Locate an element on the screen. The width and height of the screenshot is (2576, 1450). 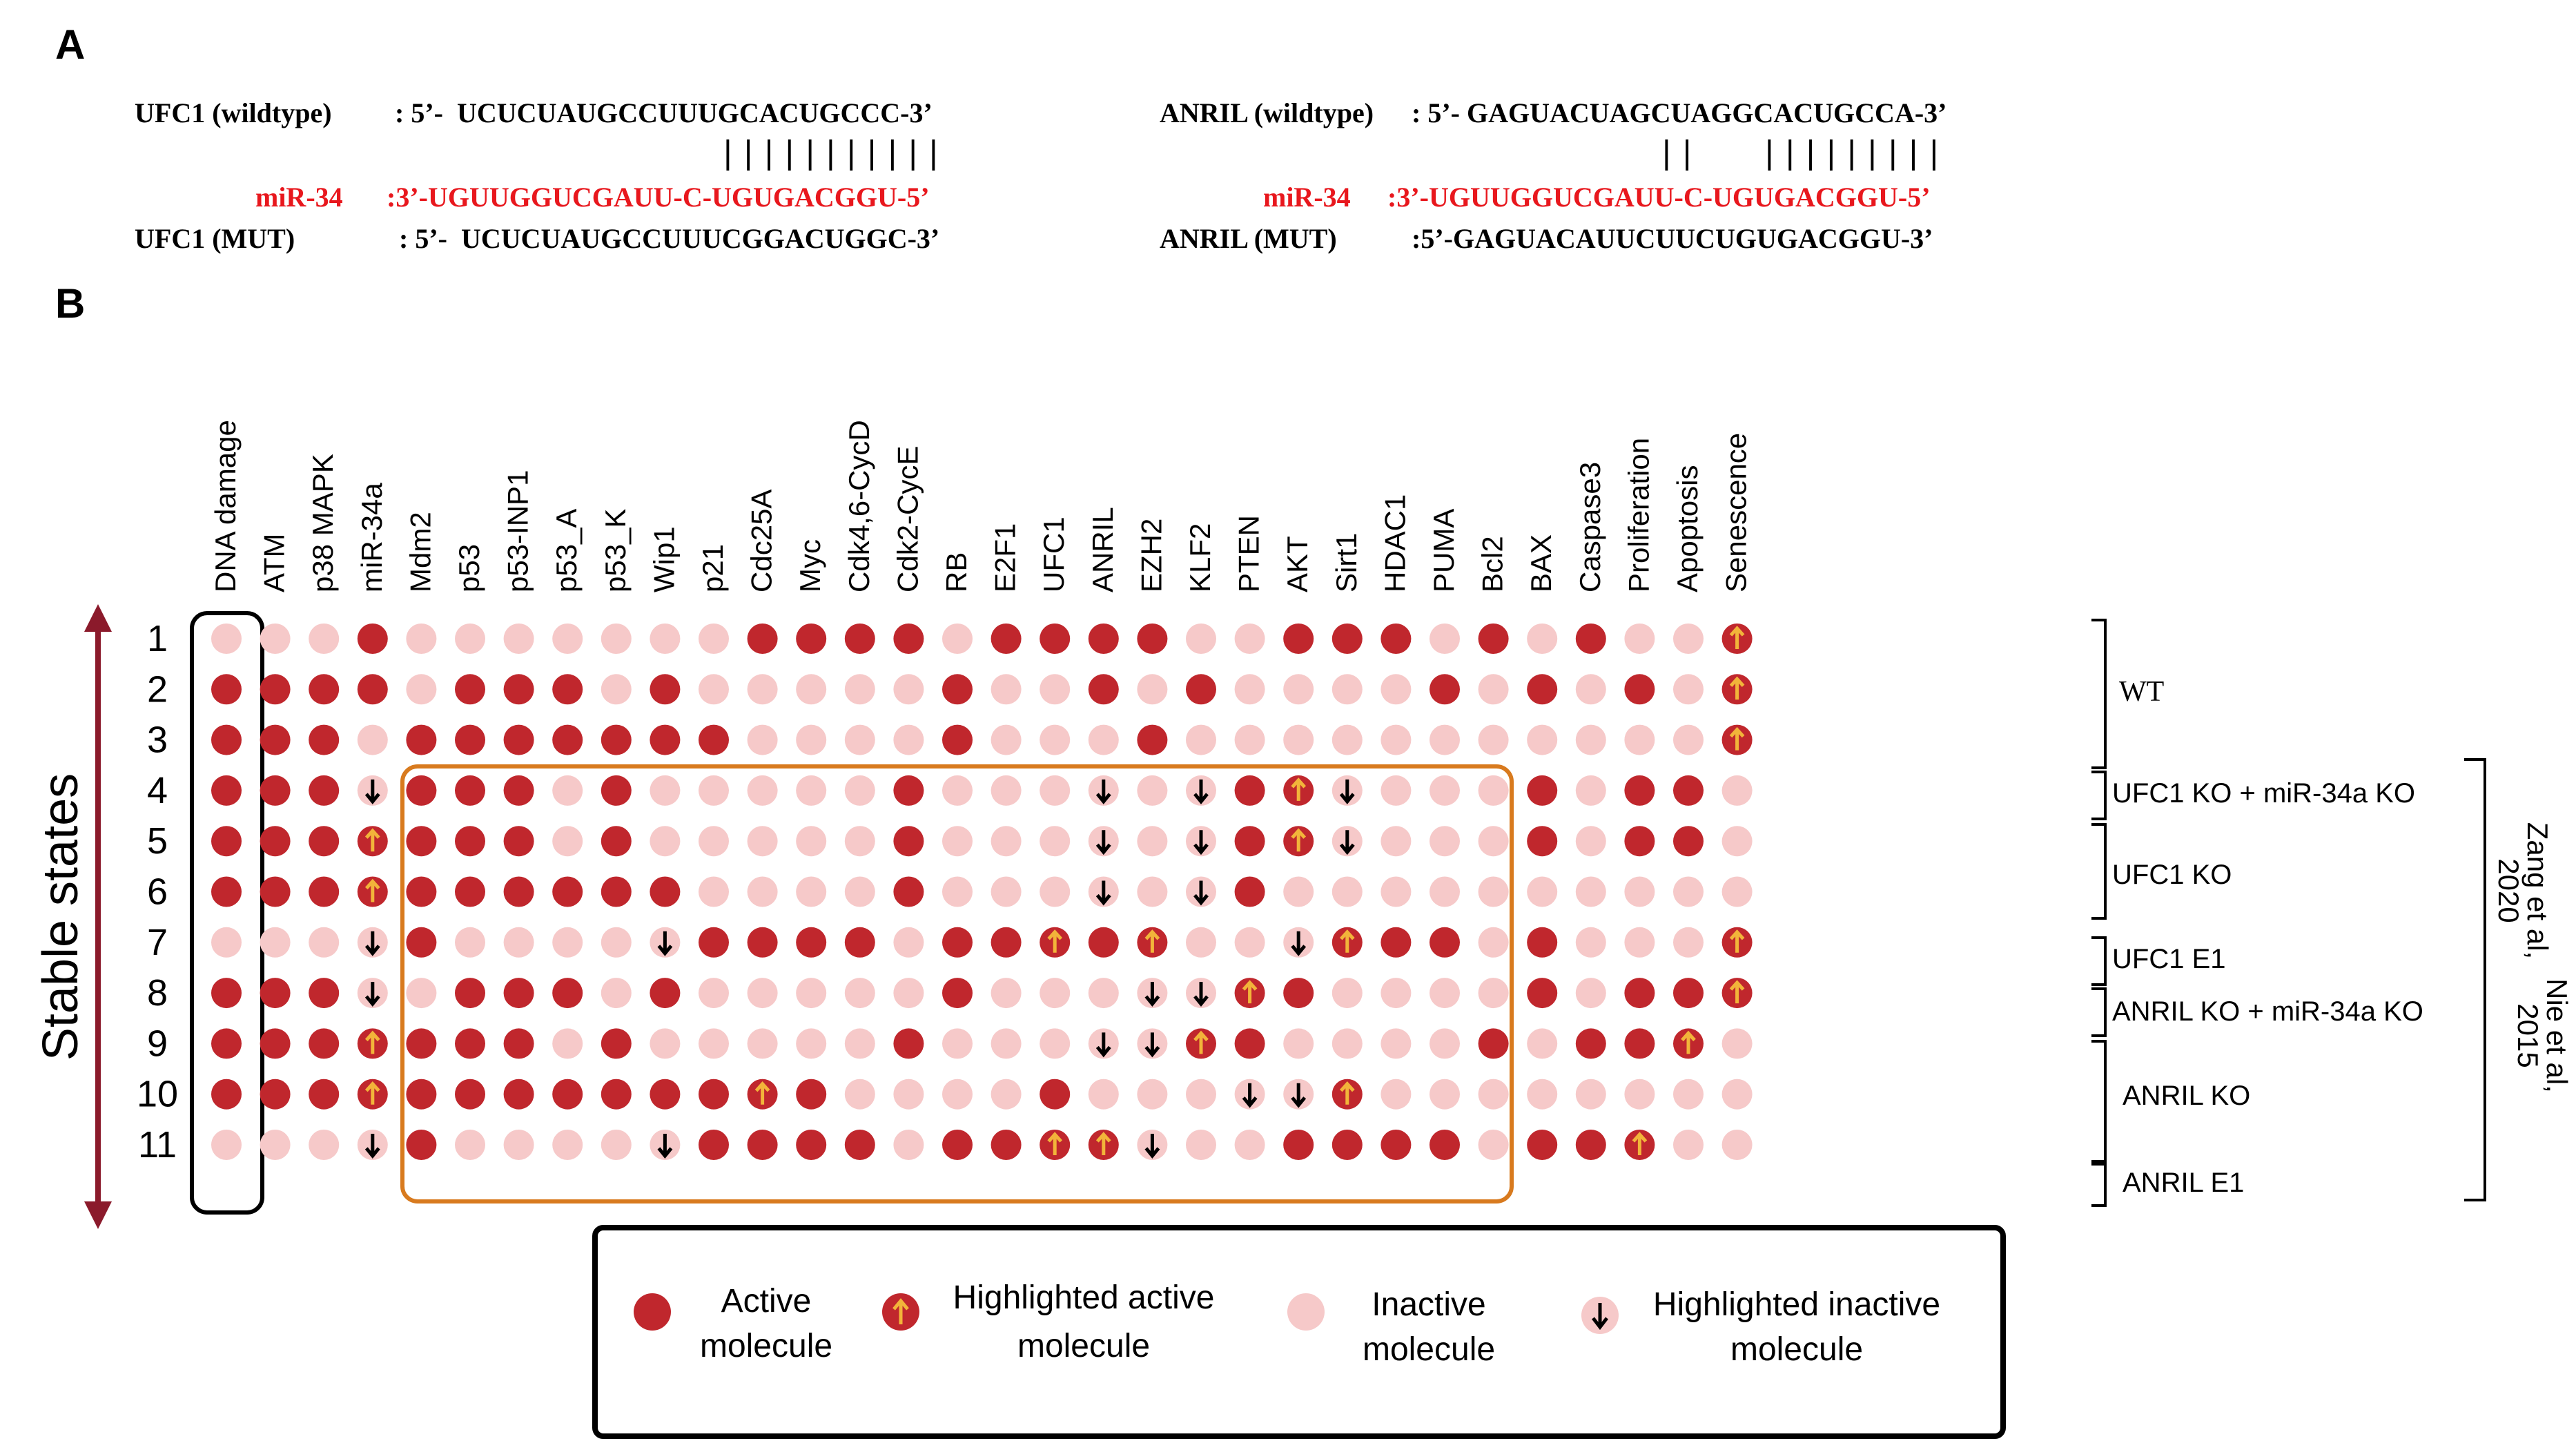
column-label: ATM is located at coordinates (274, 562).